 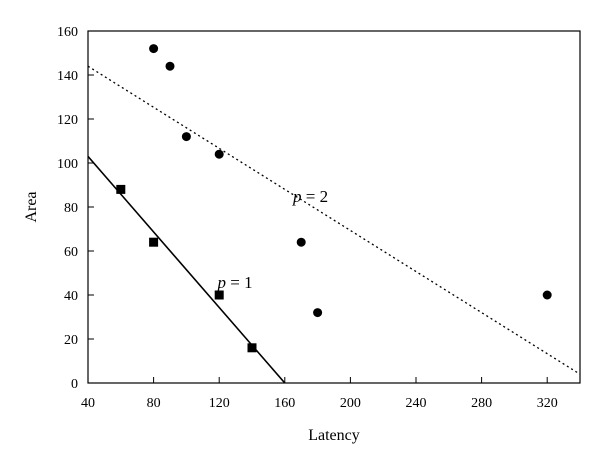 I want to click on x-tick-label: 160, so click(x=284, y=403).